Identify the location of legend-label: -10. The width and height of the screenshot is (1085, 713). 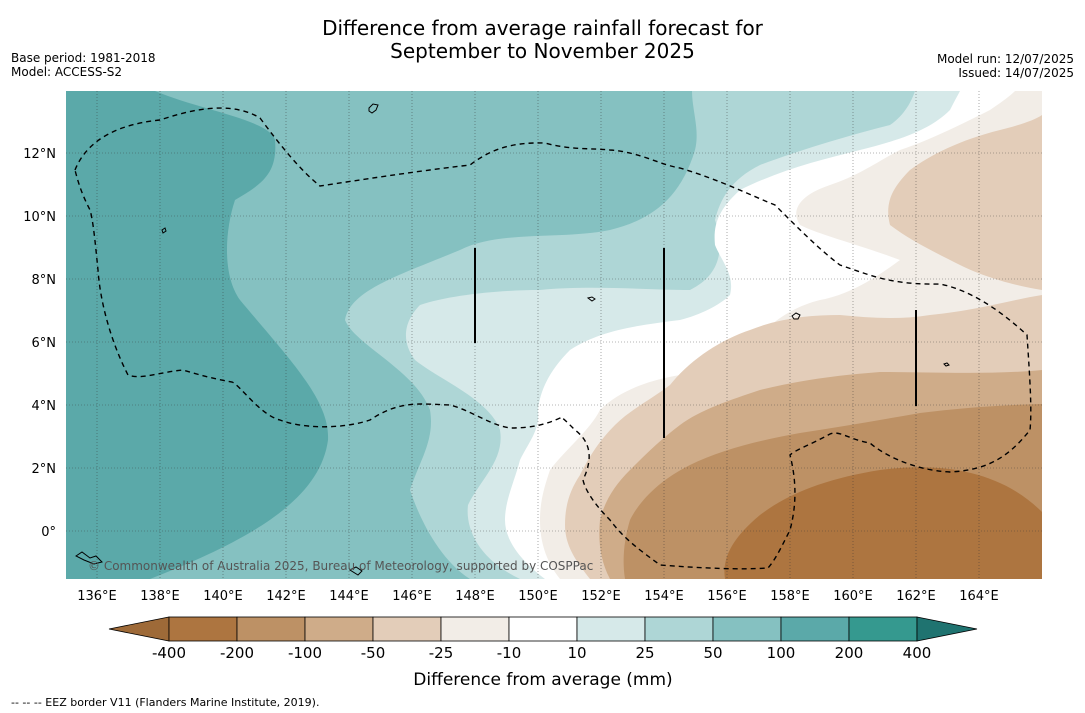
(509, 653).